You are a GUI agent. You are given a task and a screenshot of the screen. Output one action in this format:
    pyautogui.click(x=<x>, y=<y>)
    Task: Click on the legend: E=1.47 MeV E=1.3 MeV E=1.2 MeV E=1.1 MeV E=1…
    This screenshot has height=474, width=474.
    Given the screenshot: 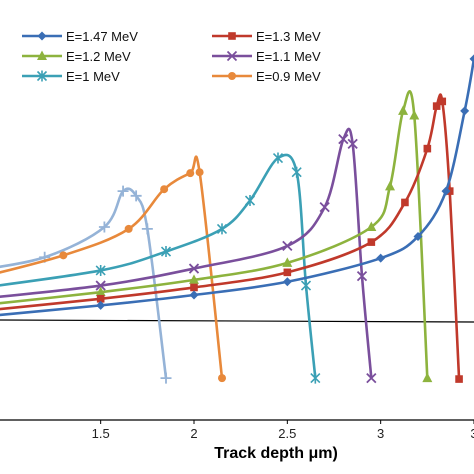 What is the action you would take?
    pyautogui.click(x=171, y=56)
    